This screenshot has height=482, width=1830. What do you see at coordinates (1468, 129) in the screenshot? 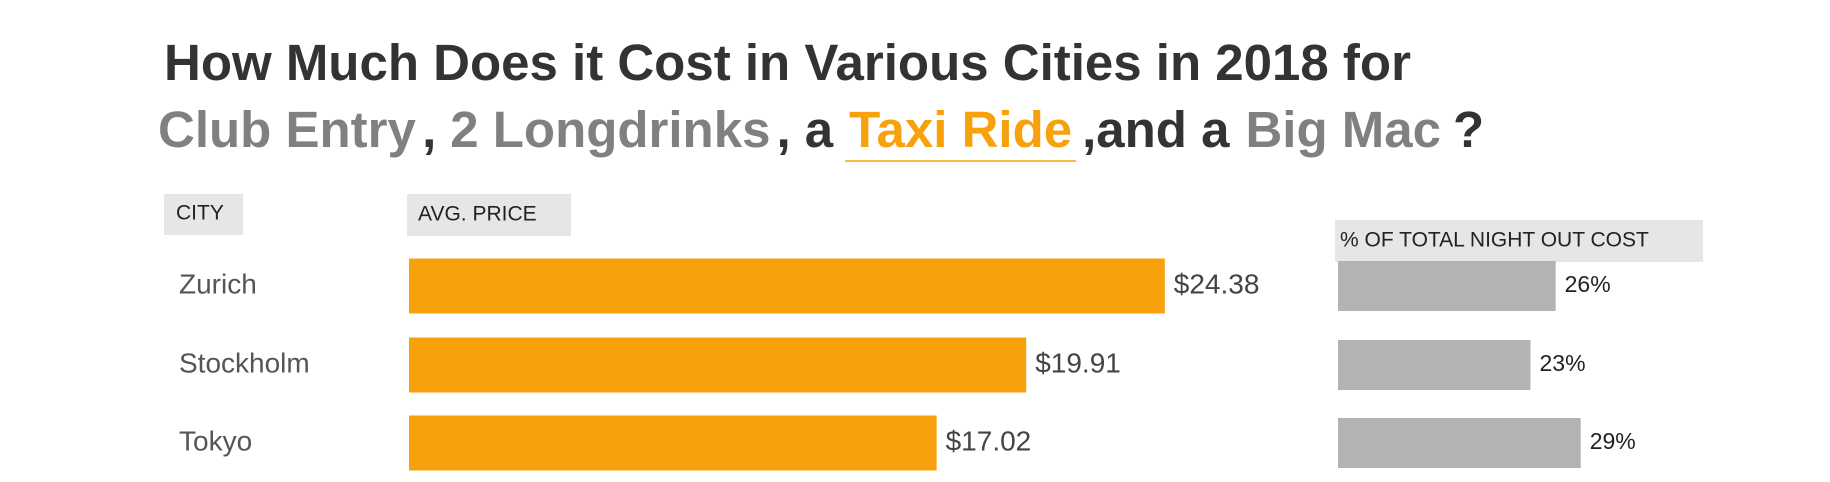
I see `subtitle-part: ?` at bounding box center [1468, 129].